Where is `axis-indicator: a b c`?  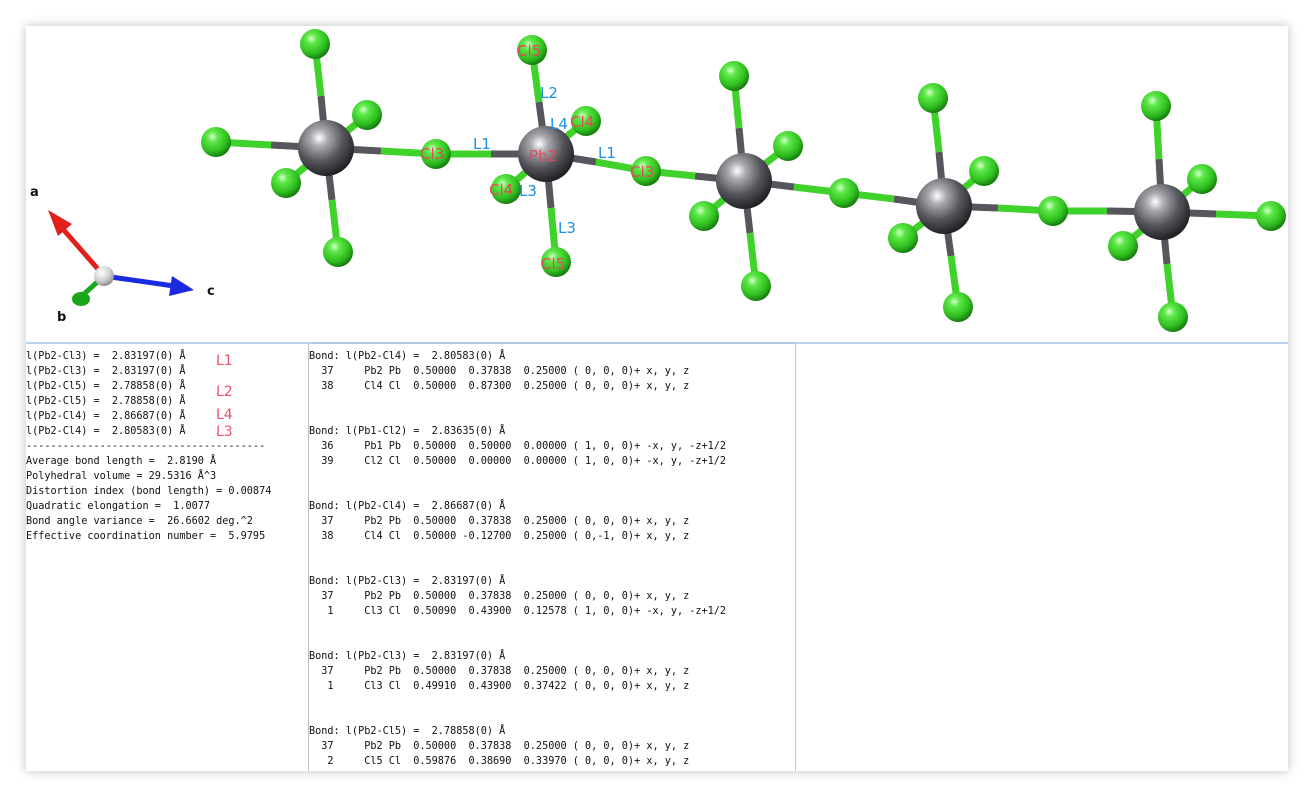
axis-indicator: a b c is located at coordinates (122, 255).